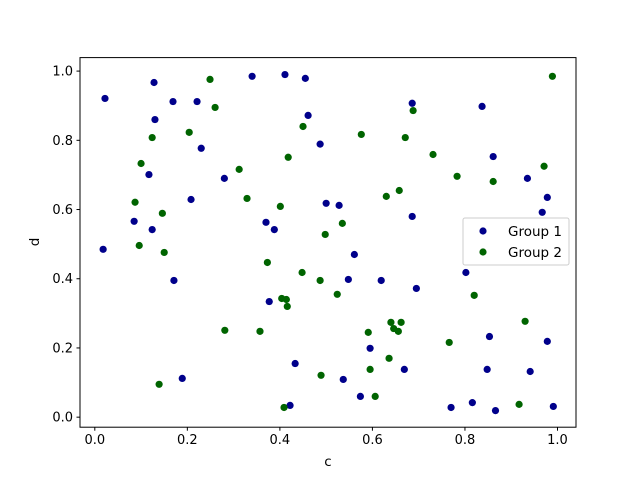  What do you see at coordinates (535, 232) in the screenshot?
I see `legend-label-group-1: Group 1` at bounding box center [535, 232].